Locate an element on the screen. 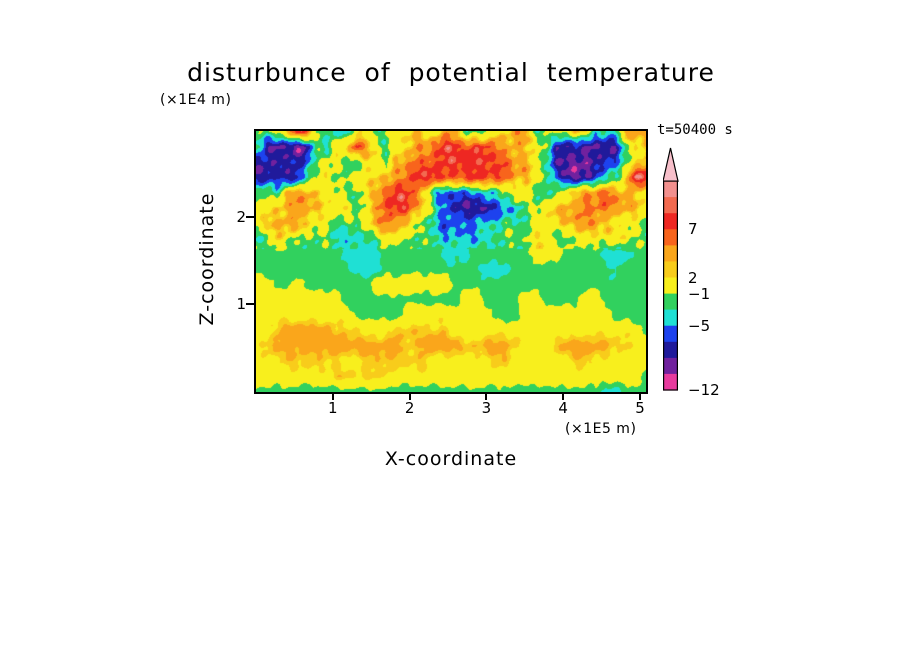  y-tick-label: 1 is located at coordinates (241, 304).